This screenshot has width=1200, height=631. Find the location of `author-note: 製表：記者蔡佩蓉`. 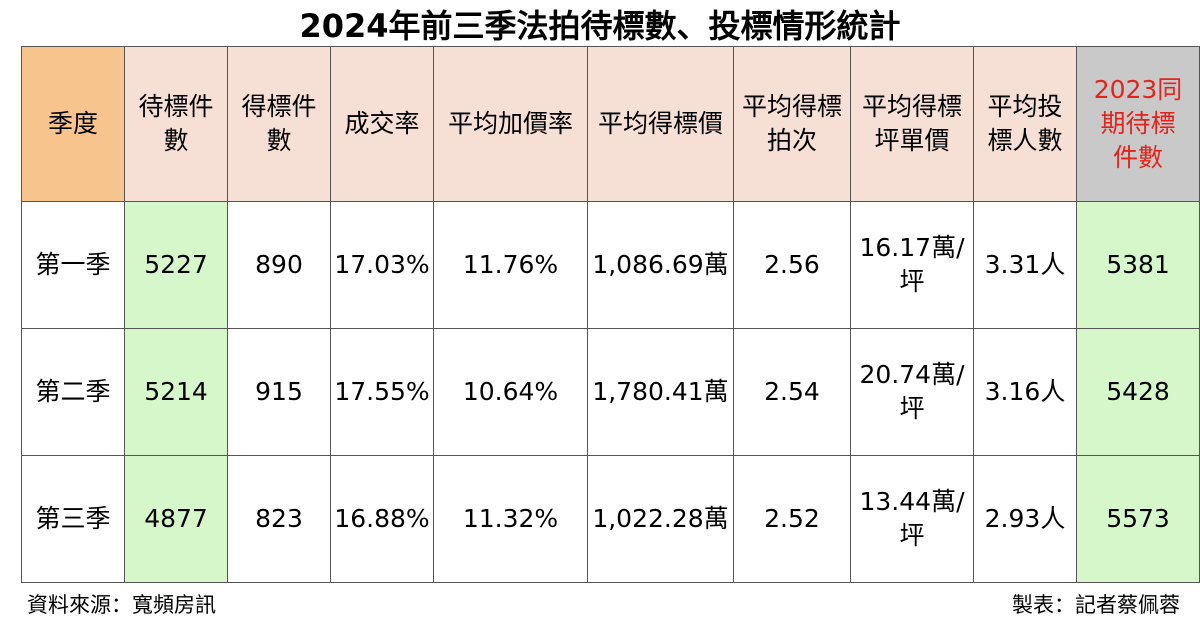

author-note: 製表：記者蔡佩蓉 is located at coordinates (1096, 605).